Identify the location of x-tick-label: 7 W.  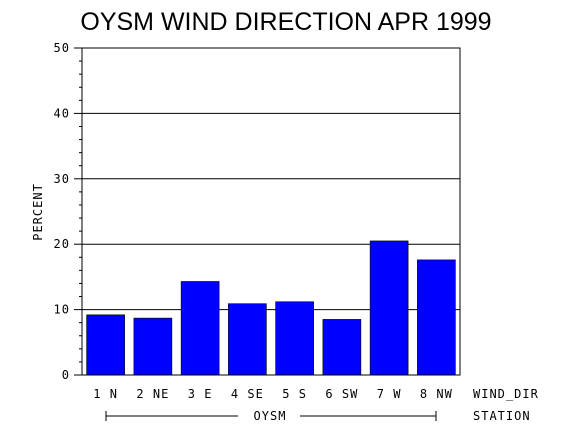
(389, 394).